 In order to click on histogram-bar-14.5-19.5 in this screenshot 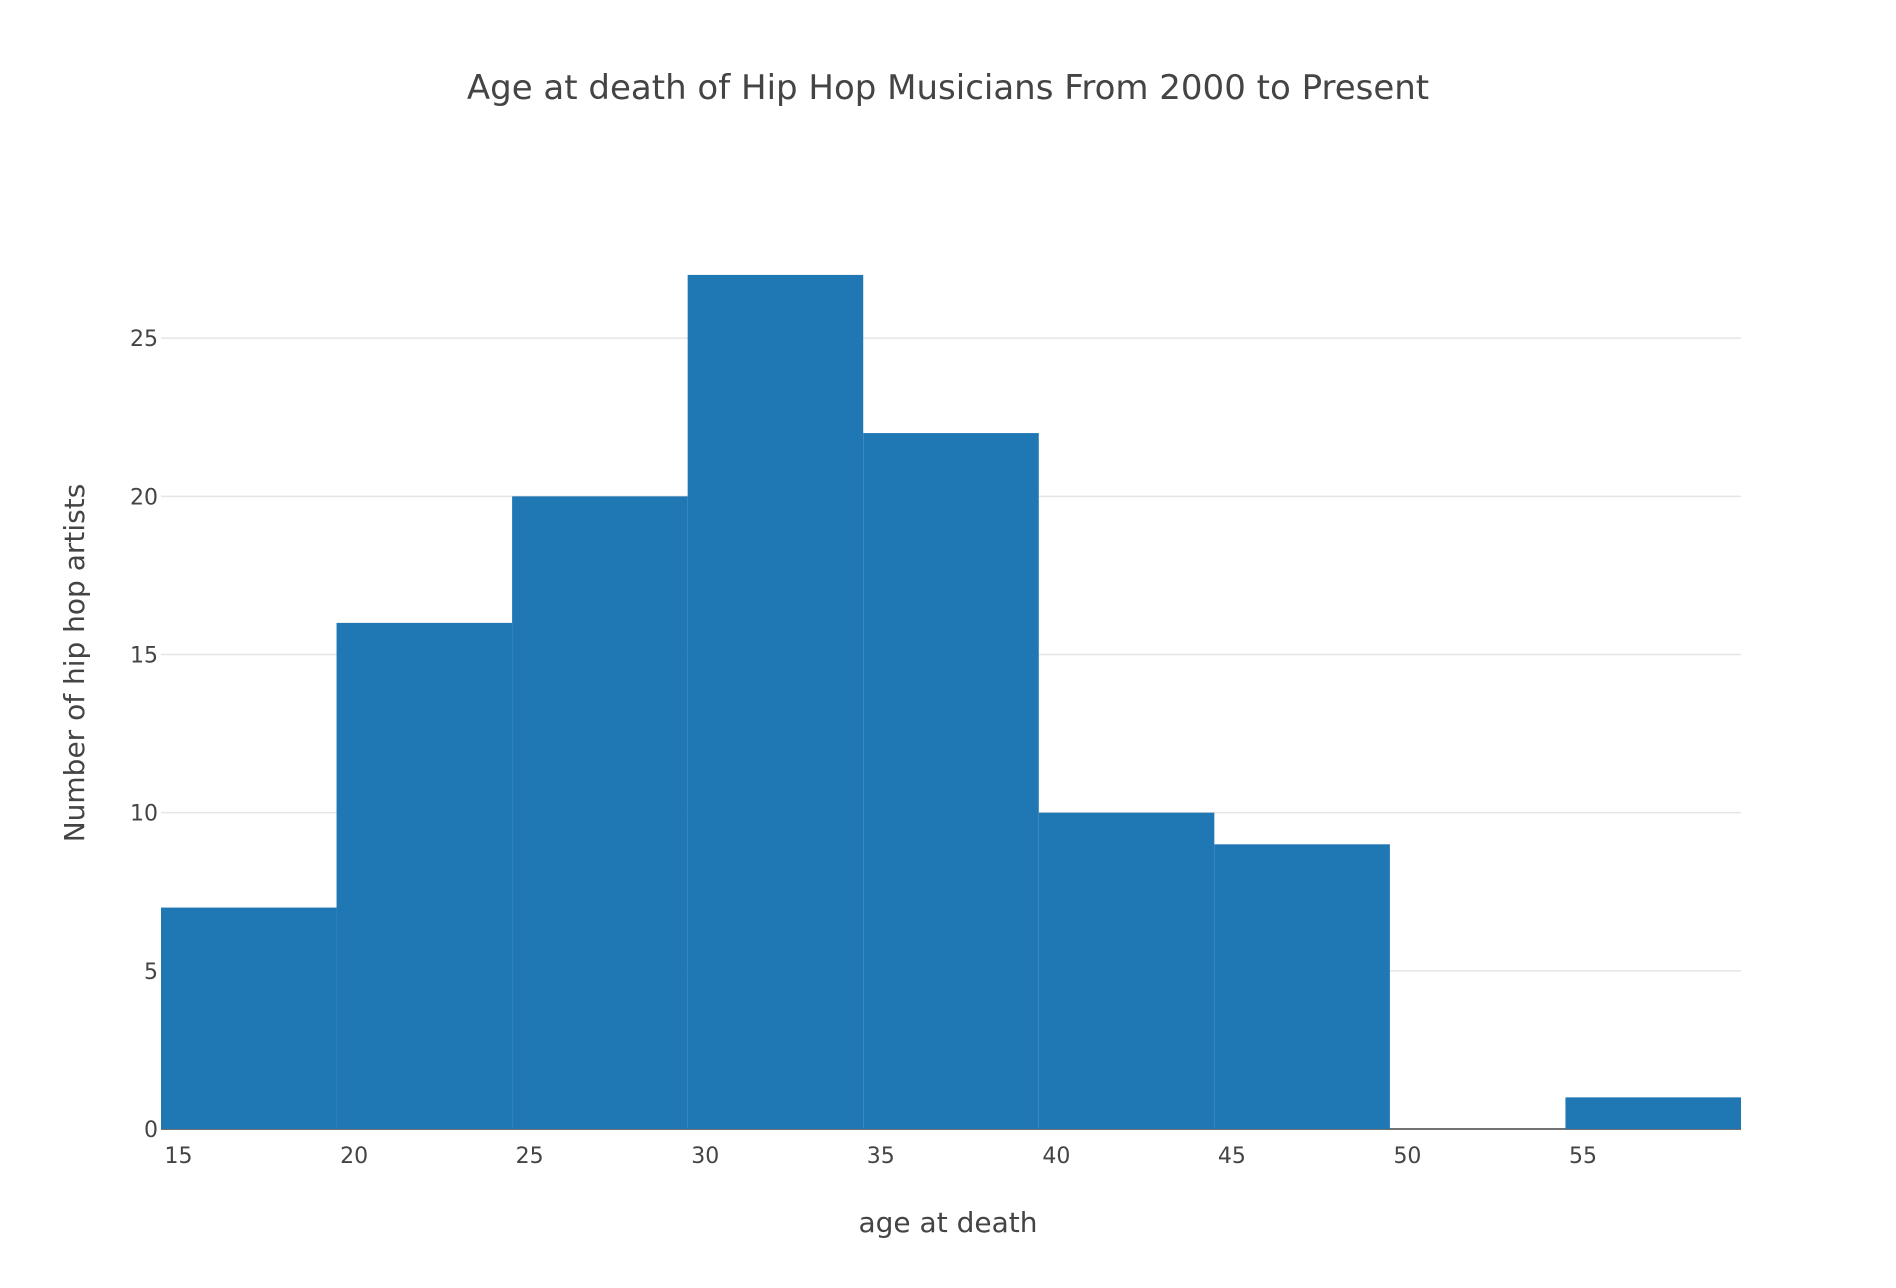, I will do `click(249, 1018)`.